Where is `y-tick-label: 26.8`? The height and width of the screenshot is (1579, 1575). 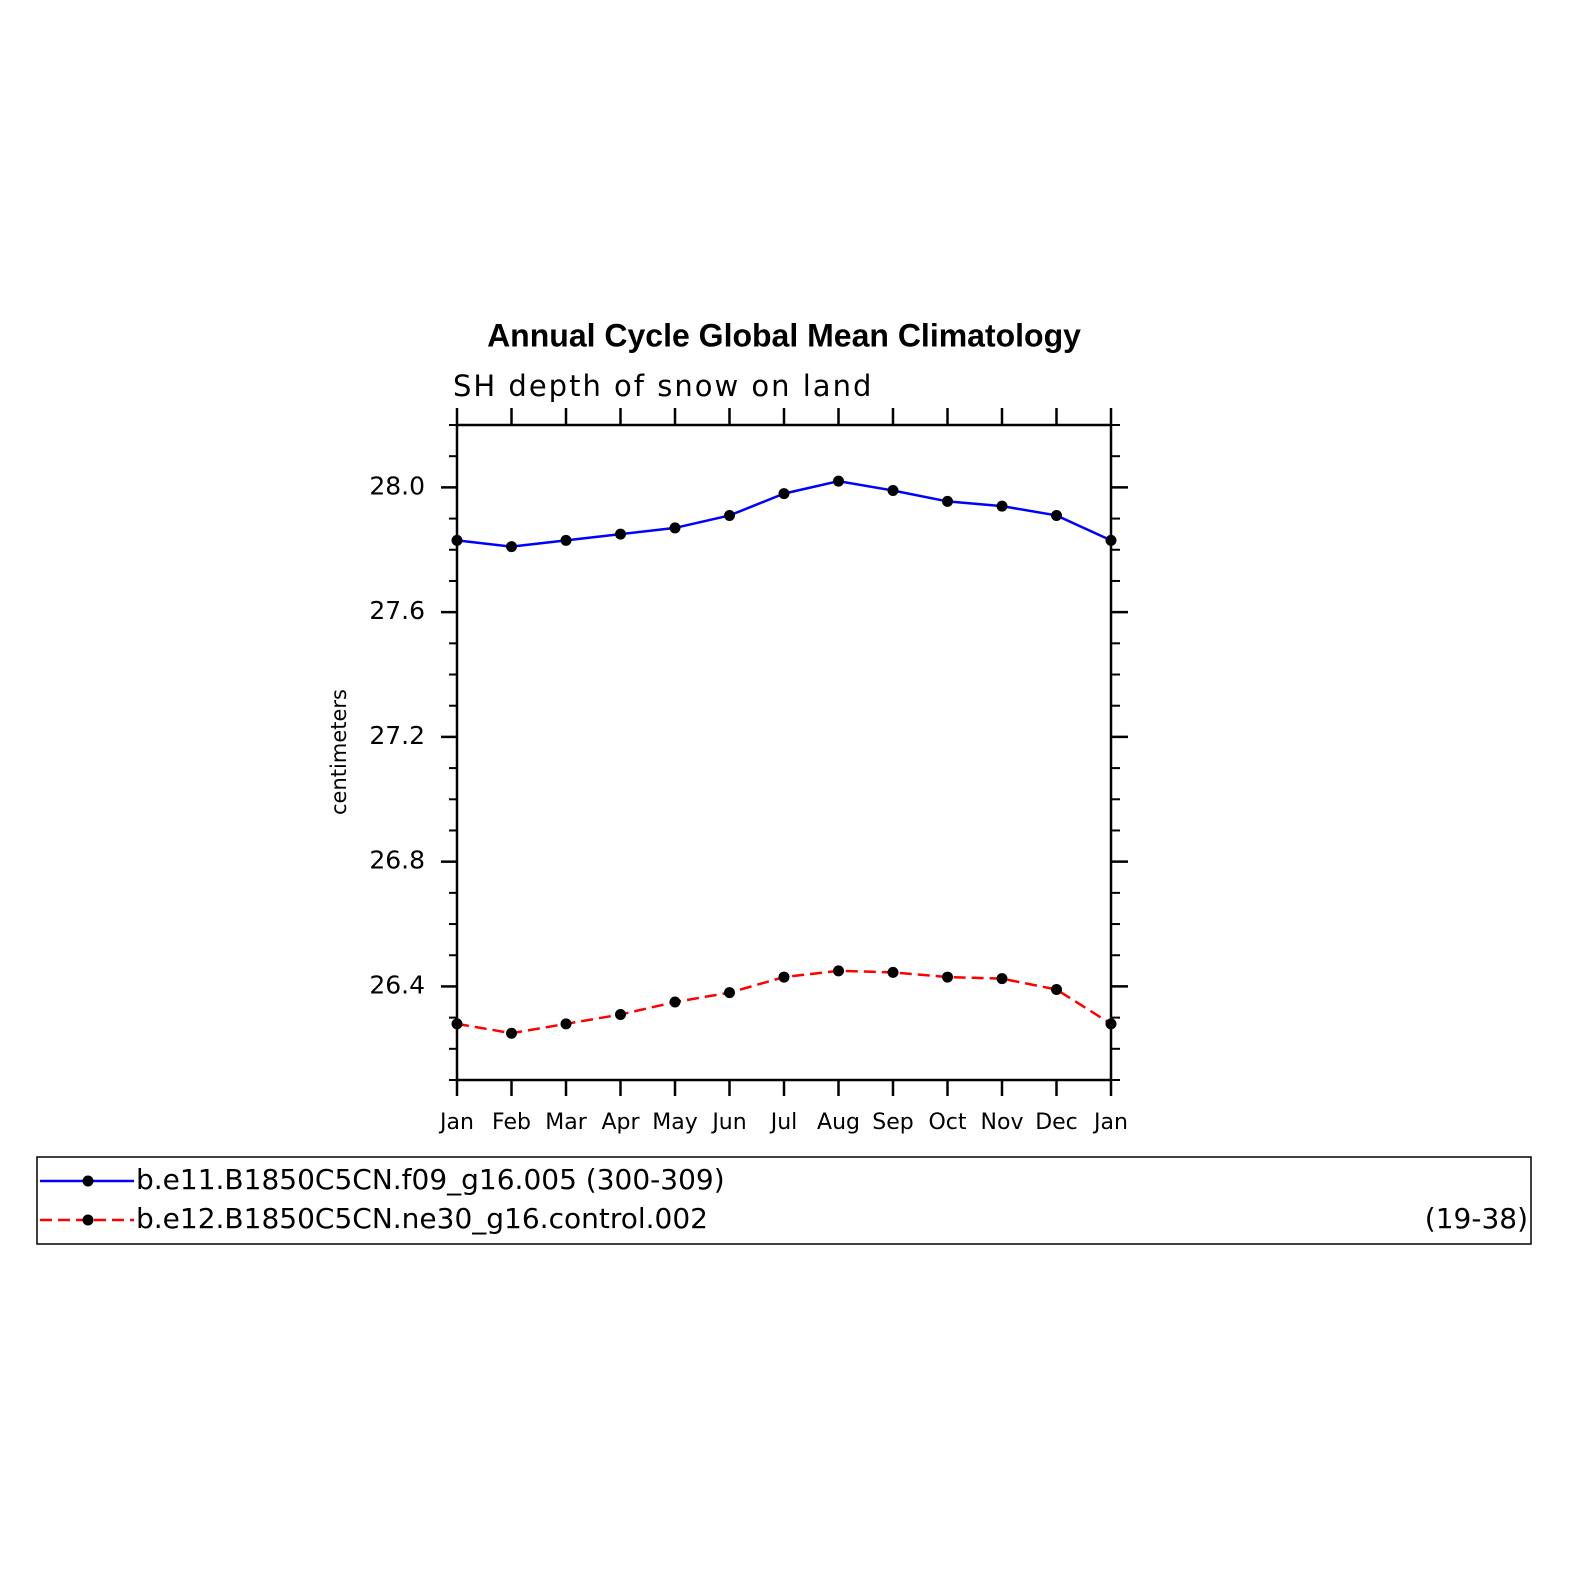 y-tick-label: 26.8 is located at coordinates (397, 860).